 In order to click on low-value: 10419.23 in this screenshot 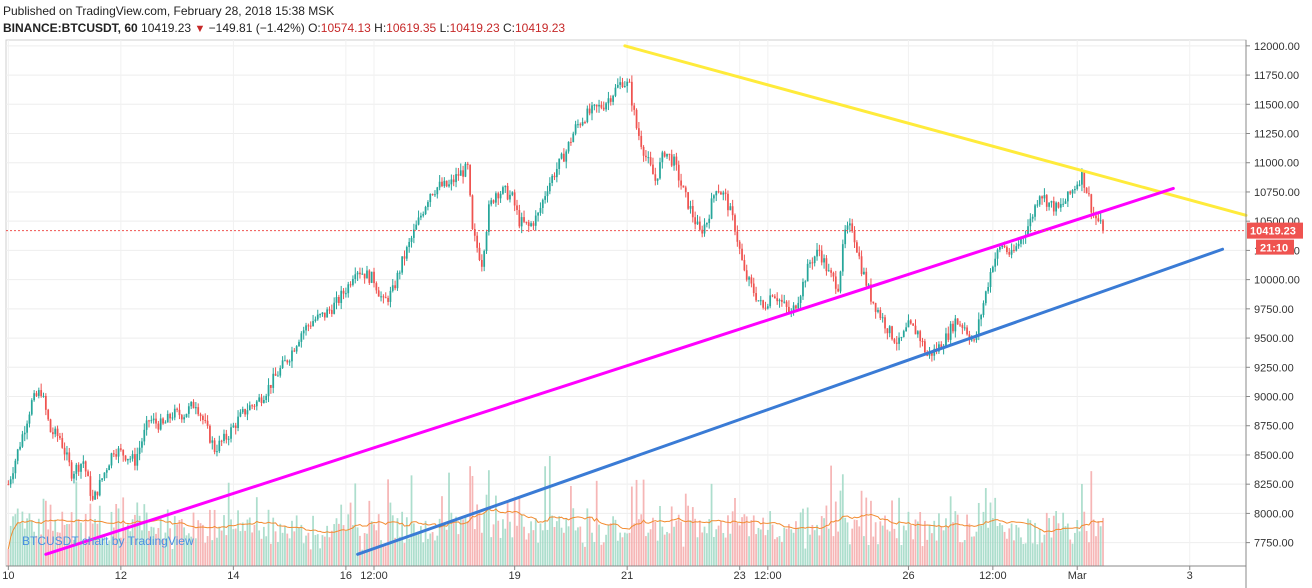, I will do `click(474, 28)`.